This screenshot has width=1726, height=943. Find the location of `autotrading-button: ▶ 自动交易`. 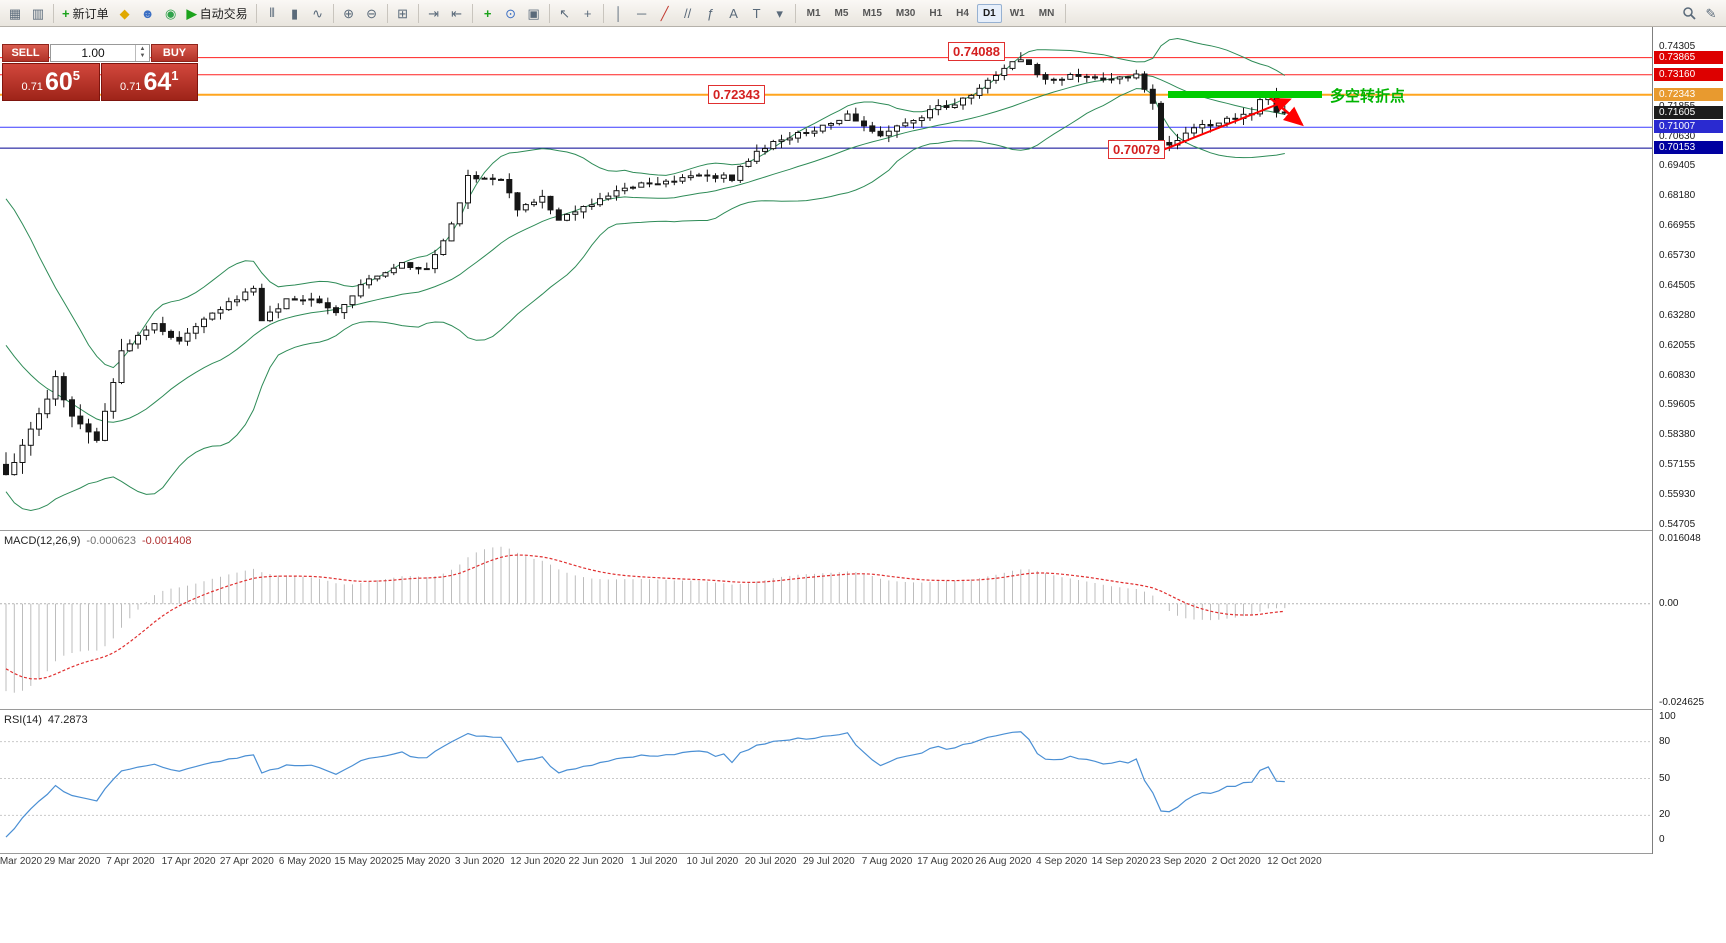

autotrading-button: ▶ 自动交易 is located at coordinates (217, 13).